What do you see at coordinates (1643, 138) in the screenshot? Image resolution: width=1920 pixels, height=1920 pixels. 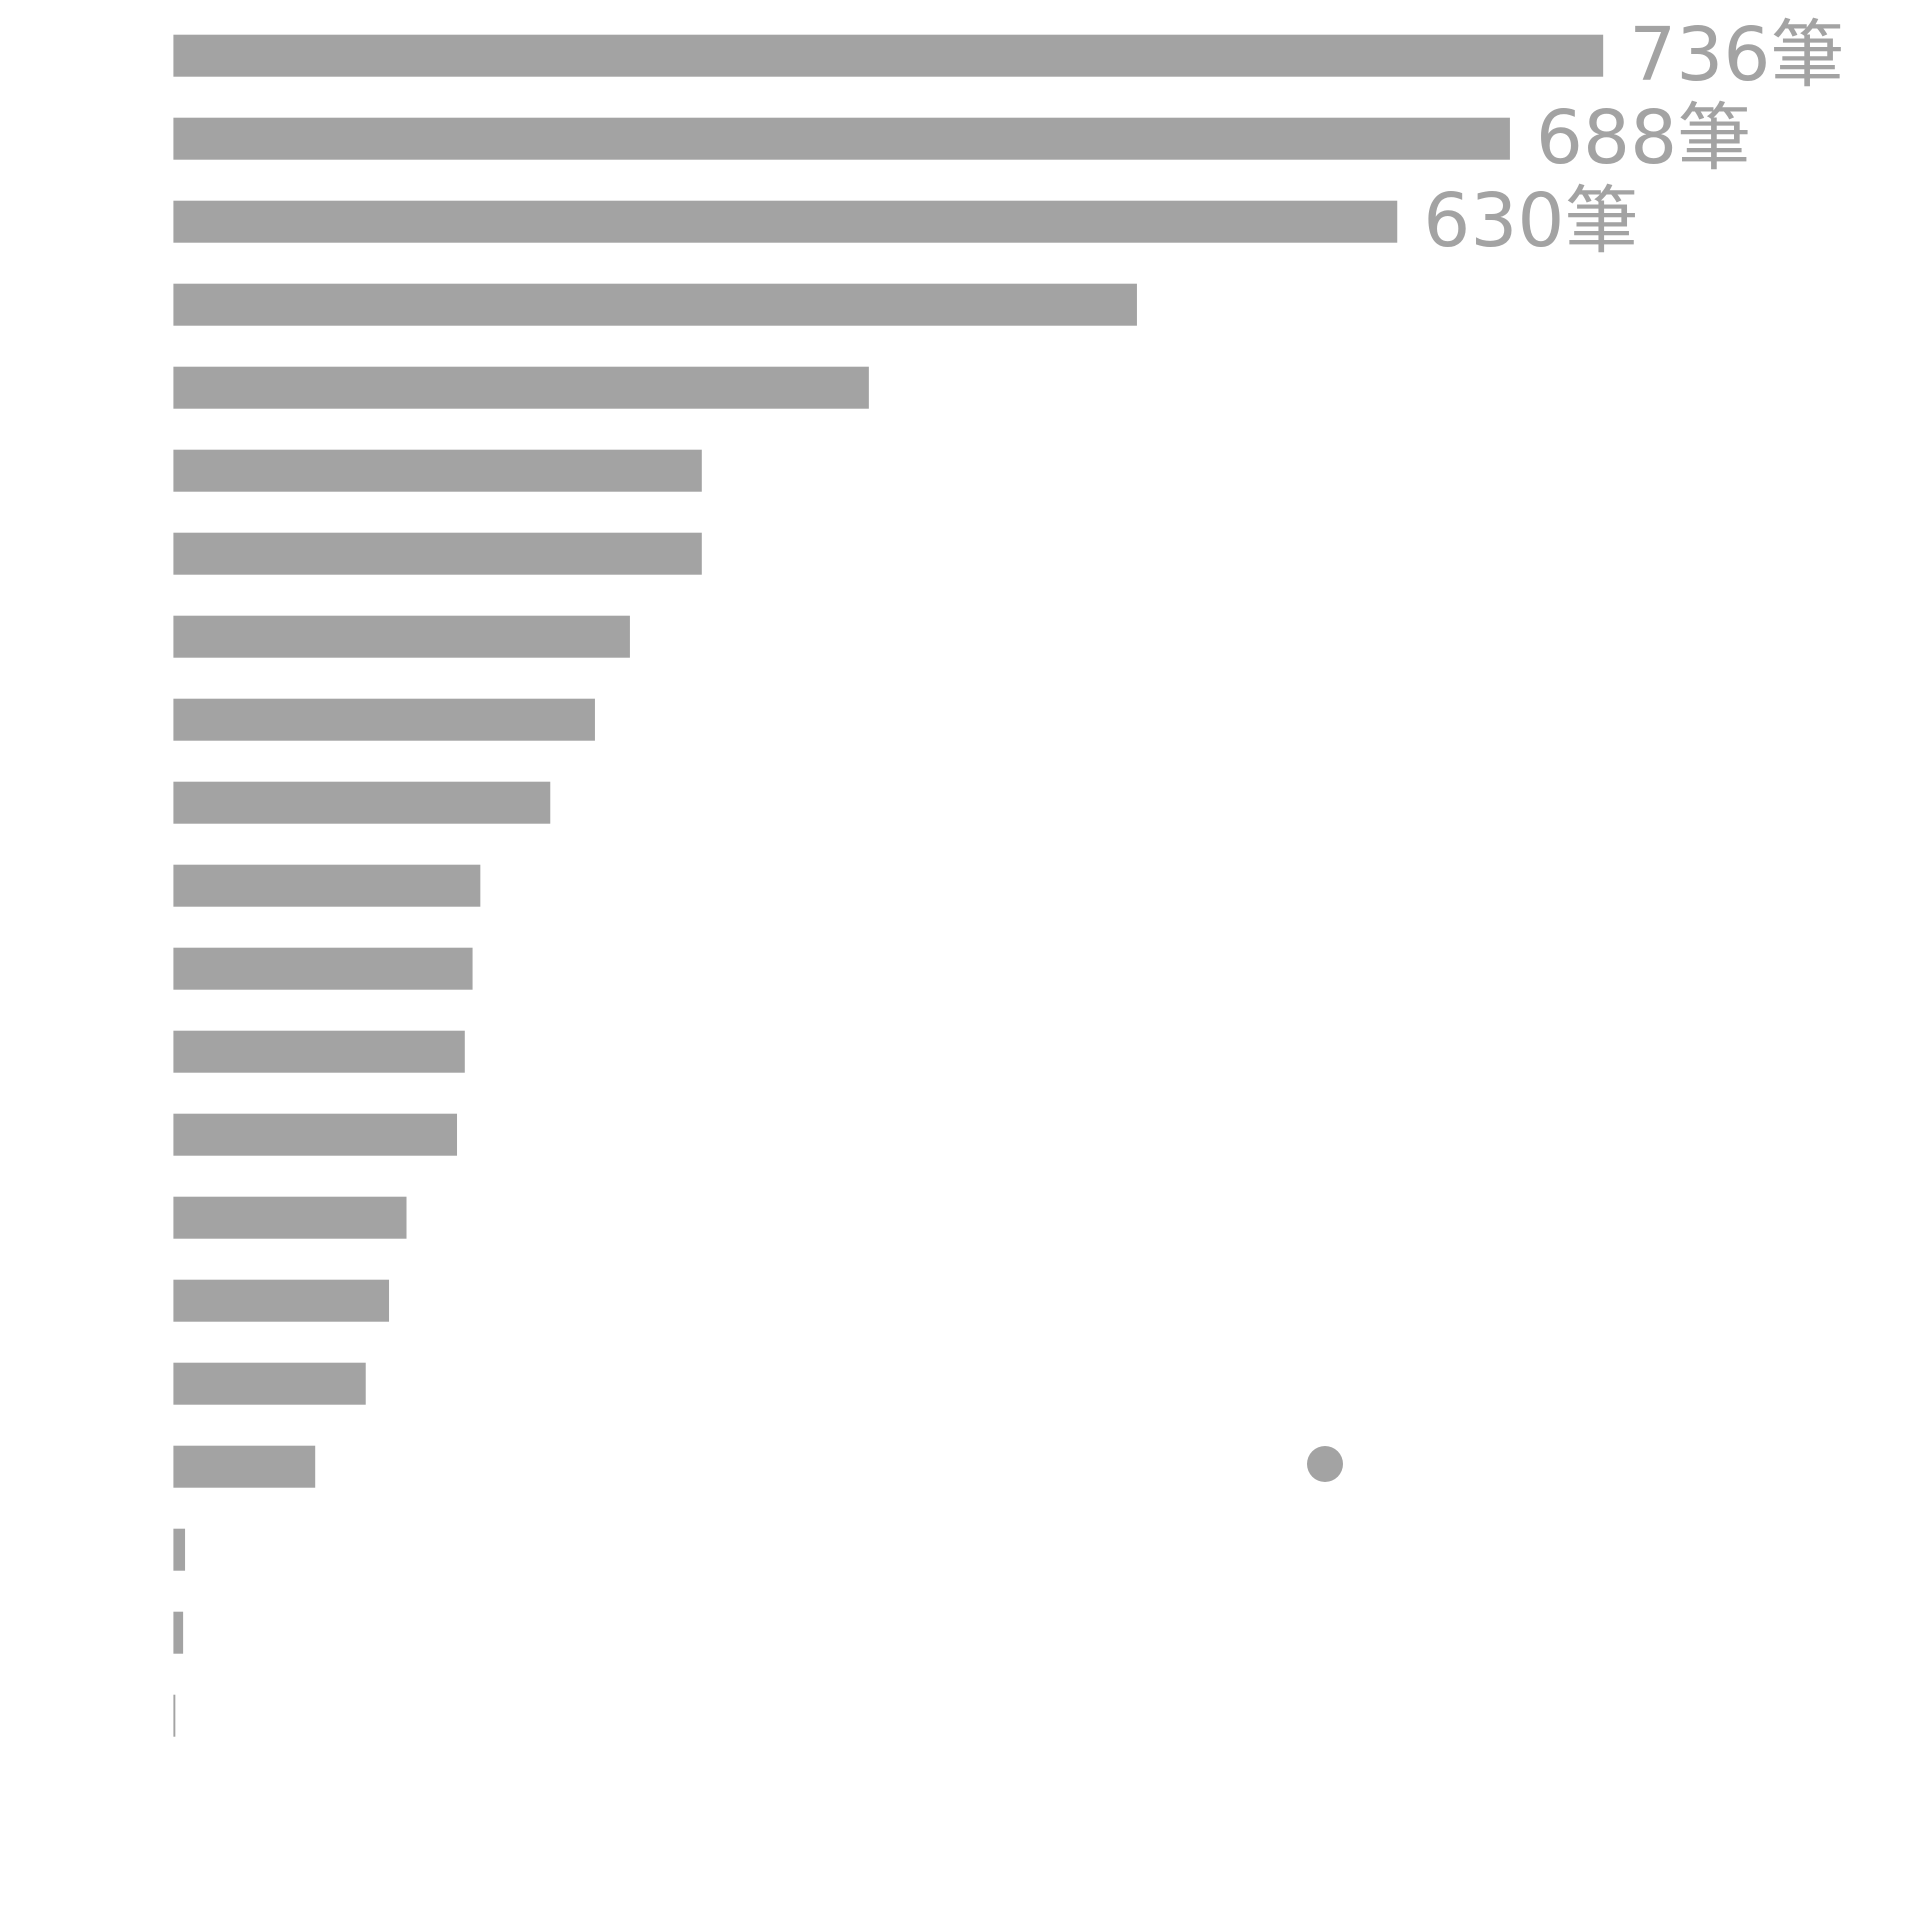 I see `value-label: 688筆` at bounding box center [1643, 138].